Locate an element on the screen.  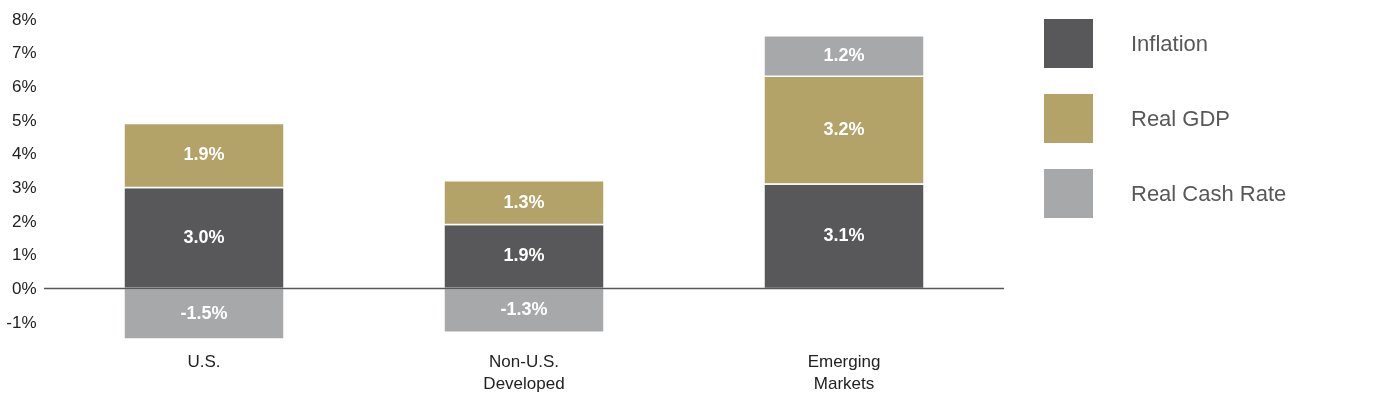
y-tick-label: 8% is located at coordinates (24, 19).